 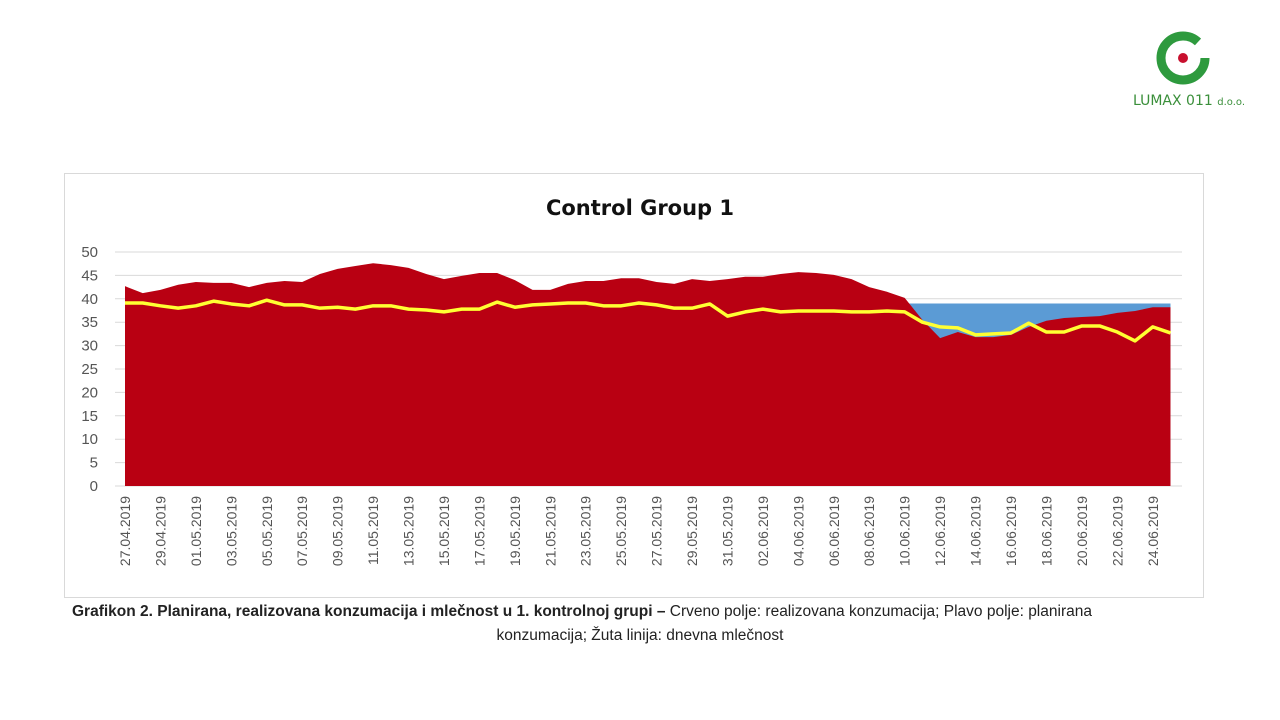 What do you see at coordinates (550, 531) in the screenshot?
I see `x-tick-label: 21.05.2019` at bounding box center [550, 531].